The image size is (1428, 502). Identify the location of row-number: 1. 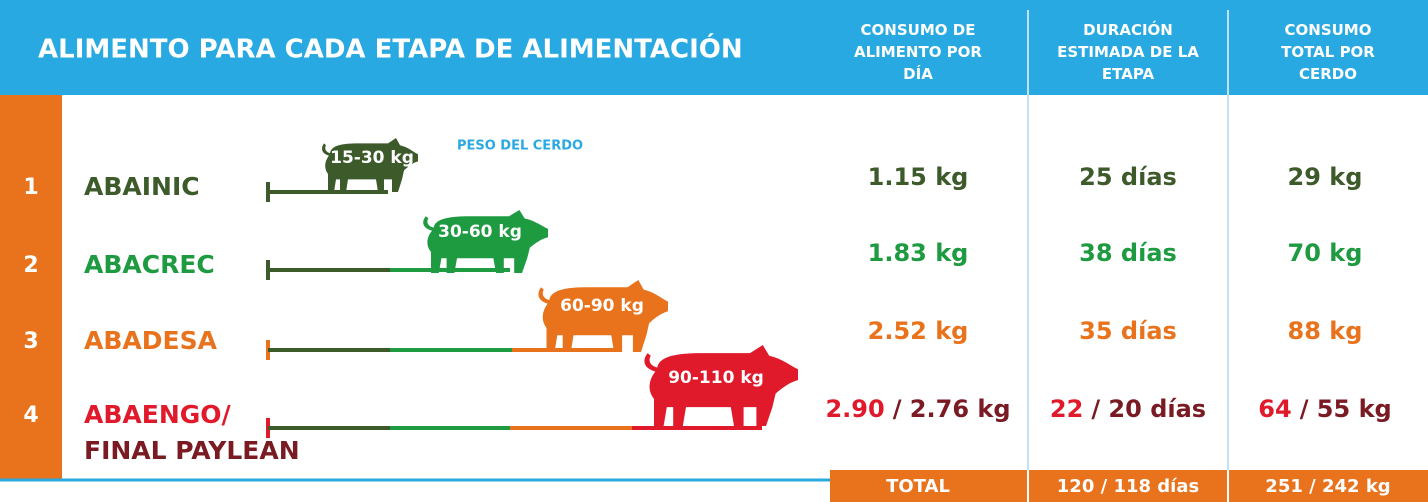
(30, 187).